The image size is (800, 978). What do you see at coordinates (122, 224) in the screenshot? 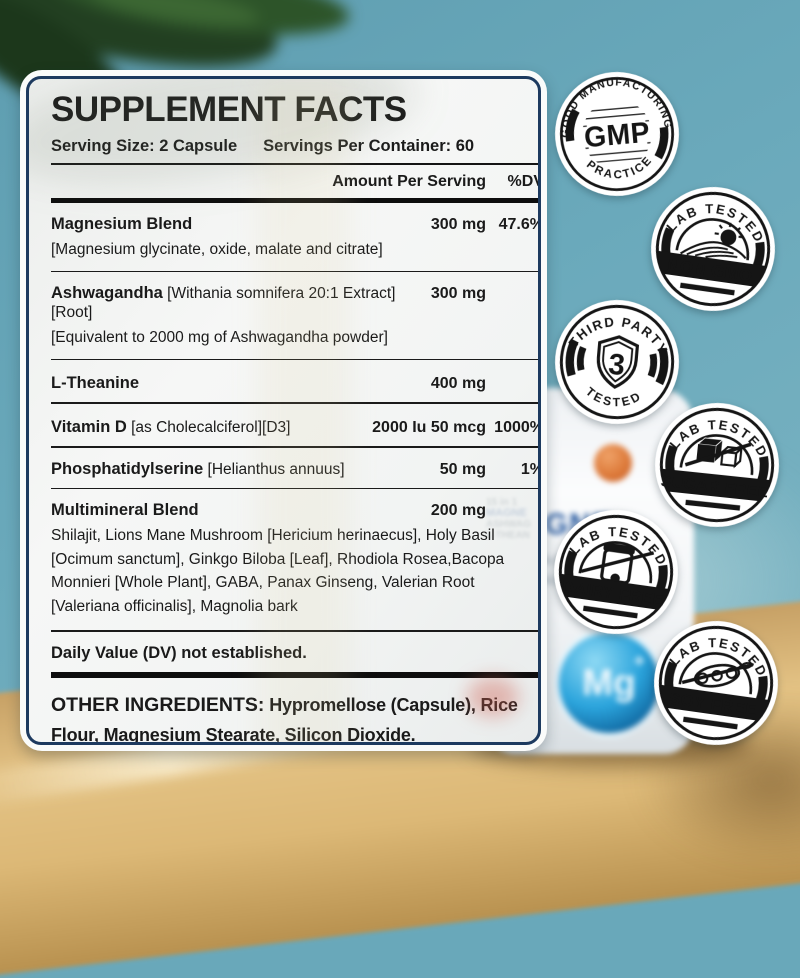
I see `nutrient-name: Magnesium Blend` at bounding box center [122, 224].